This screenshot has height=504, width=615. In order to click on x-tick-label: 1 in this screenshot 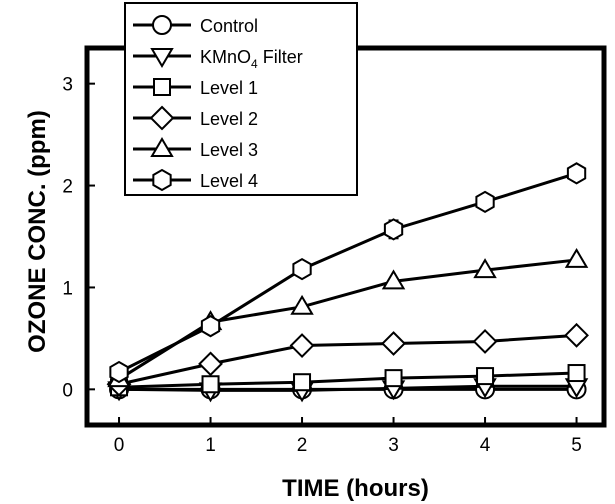, I will do `click(210, 445)`.